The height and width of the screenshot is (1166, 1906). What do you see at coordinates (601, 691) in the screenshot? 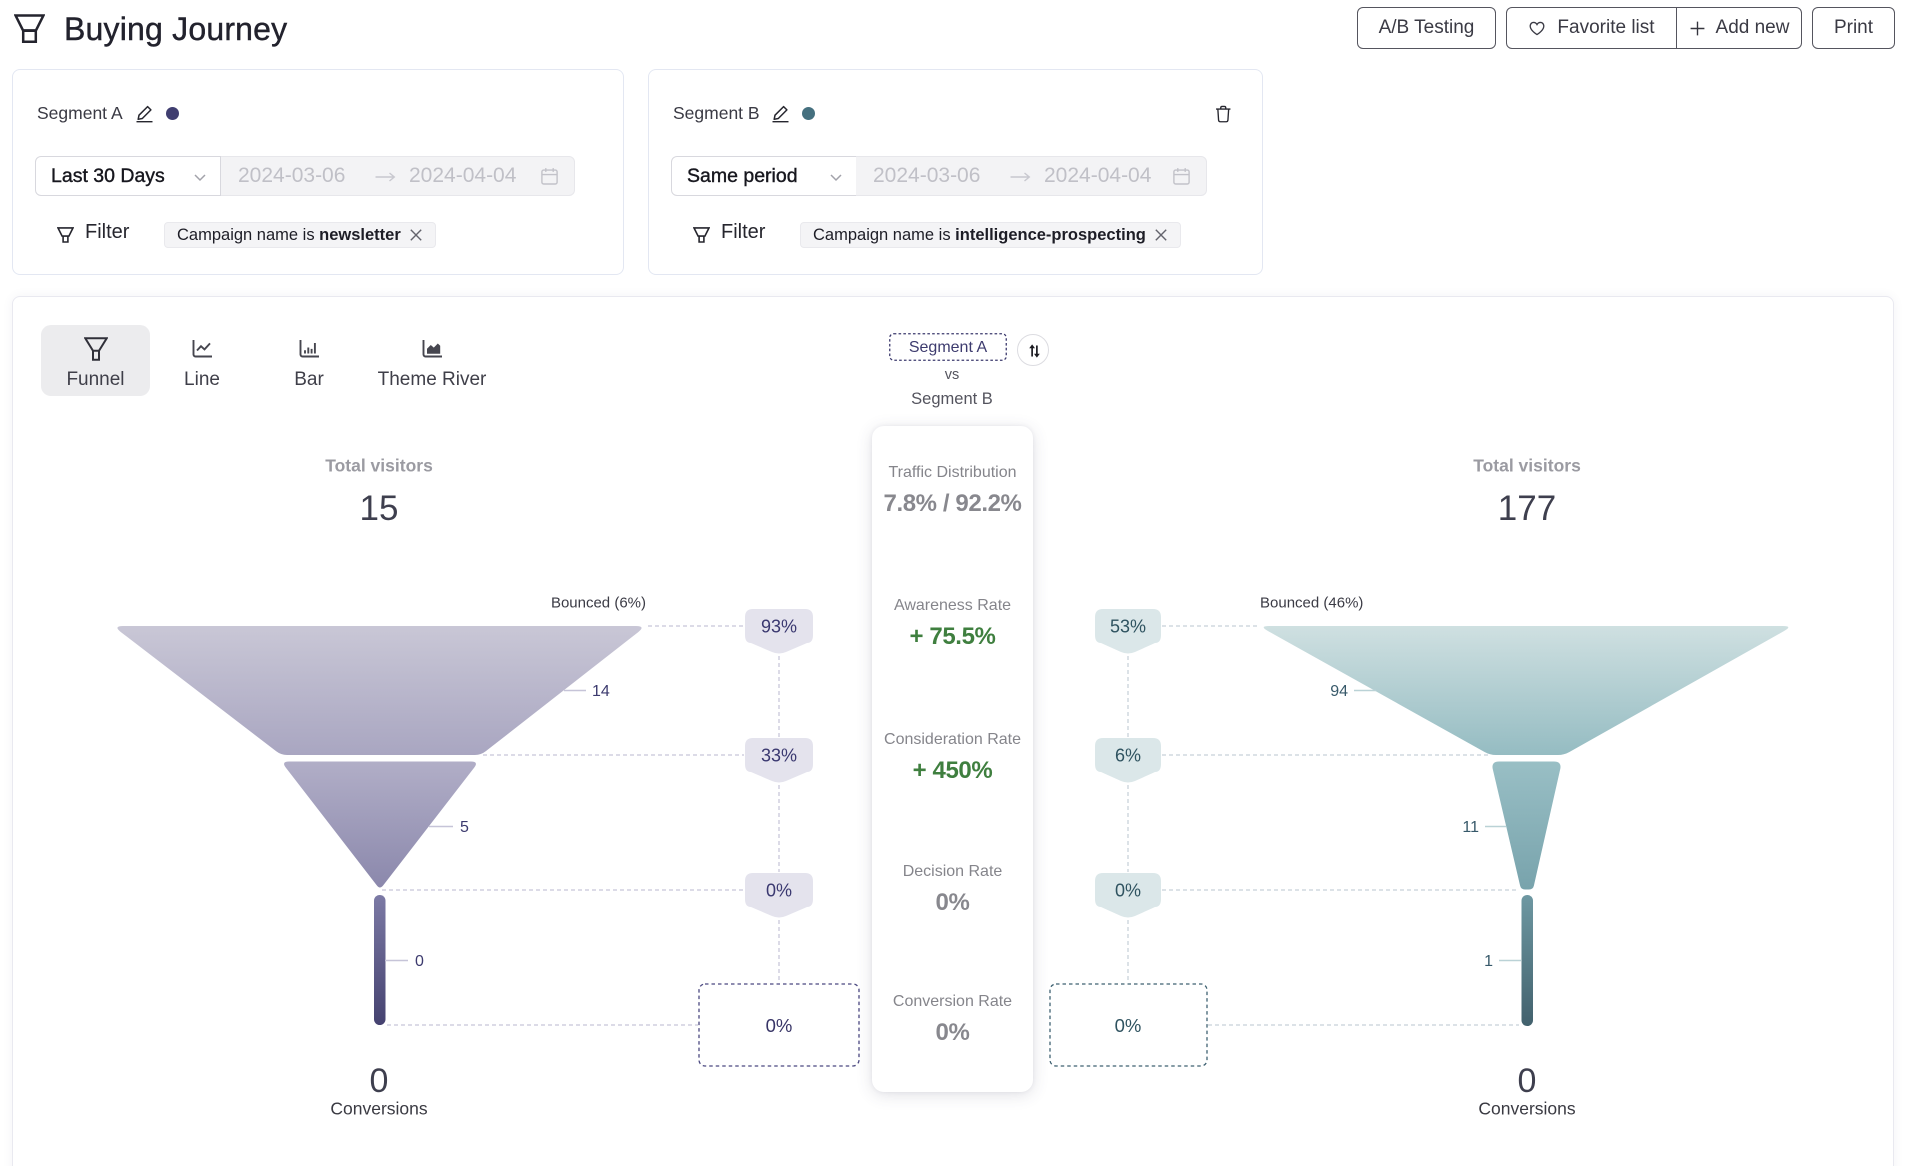
I see `svg-text: 14` at bounding box center [601, 691].